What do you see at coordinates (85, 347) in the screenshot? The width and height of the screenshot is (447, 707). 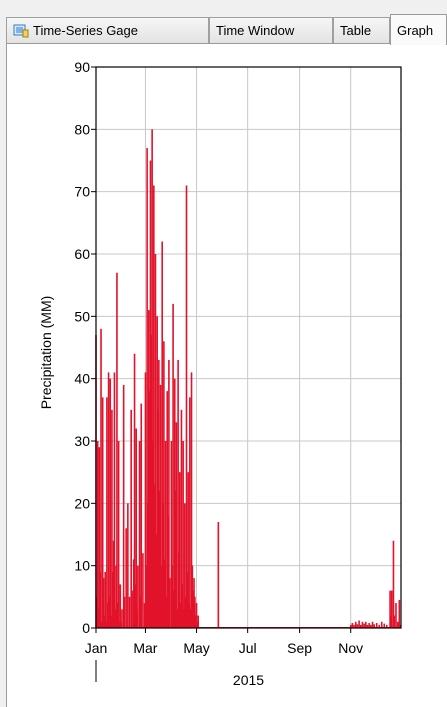 I see `y-axis-ticks: 0 10 20 30 40 50 60 70 80 90` at bounding box center [85, 347].